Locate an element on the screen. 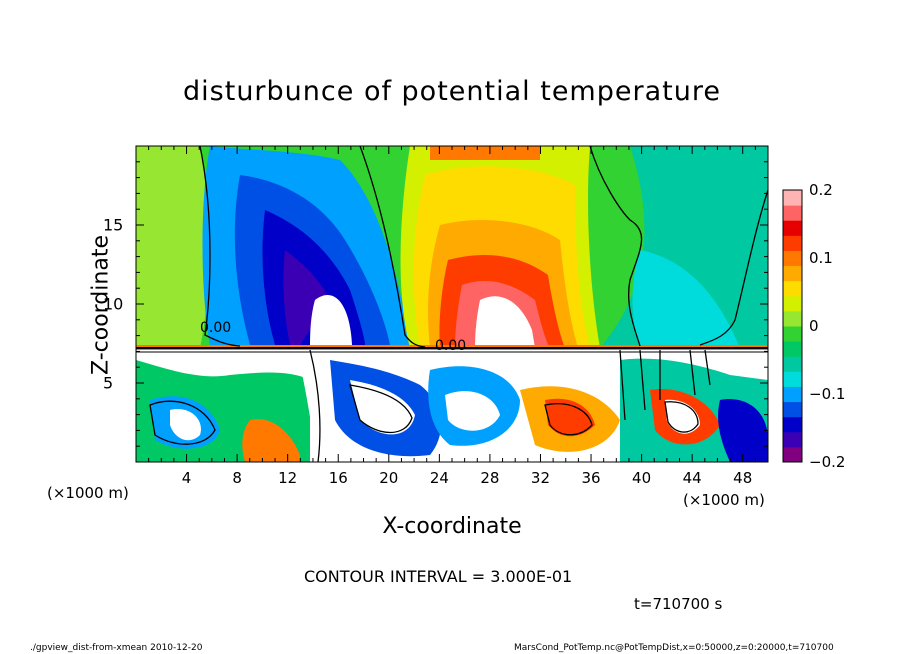  field-lower-red is located at coordinates (570, 417).